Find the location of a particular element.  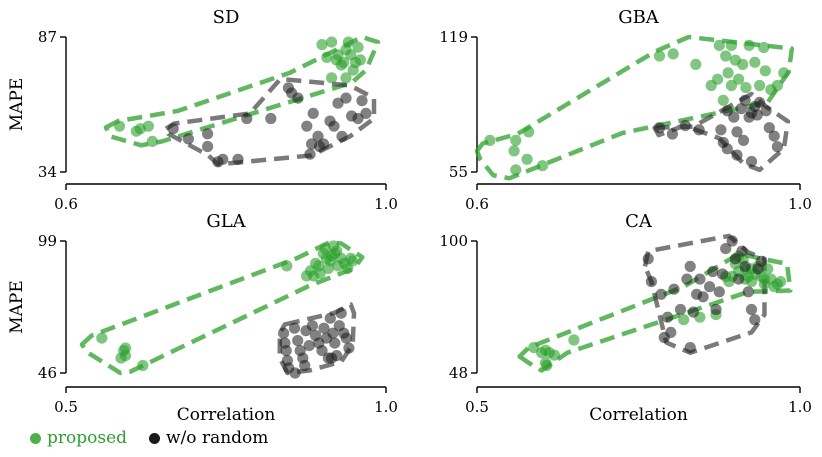

y-tick-label: 119 is located at coordinates (453, 37).